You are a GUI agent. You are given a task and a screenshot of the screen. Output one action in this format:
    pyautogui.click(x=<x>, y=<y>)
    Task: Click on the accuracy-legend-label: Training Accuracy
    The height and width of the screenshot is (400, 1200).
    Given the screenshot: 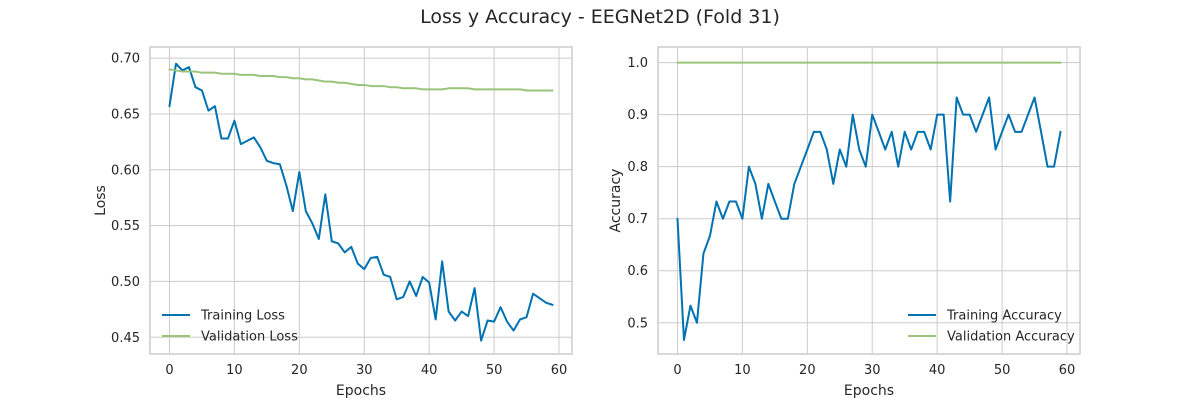 What is the action you would take?
    pyautogui.click(x=1004, y=316)
    